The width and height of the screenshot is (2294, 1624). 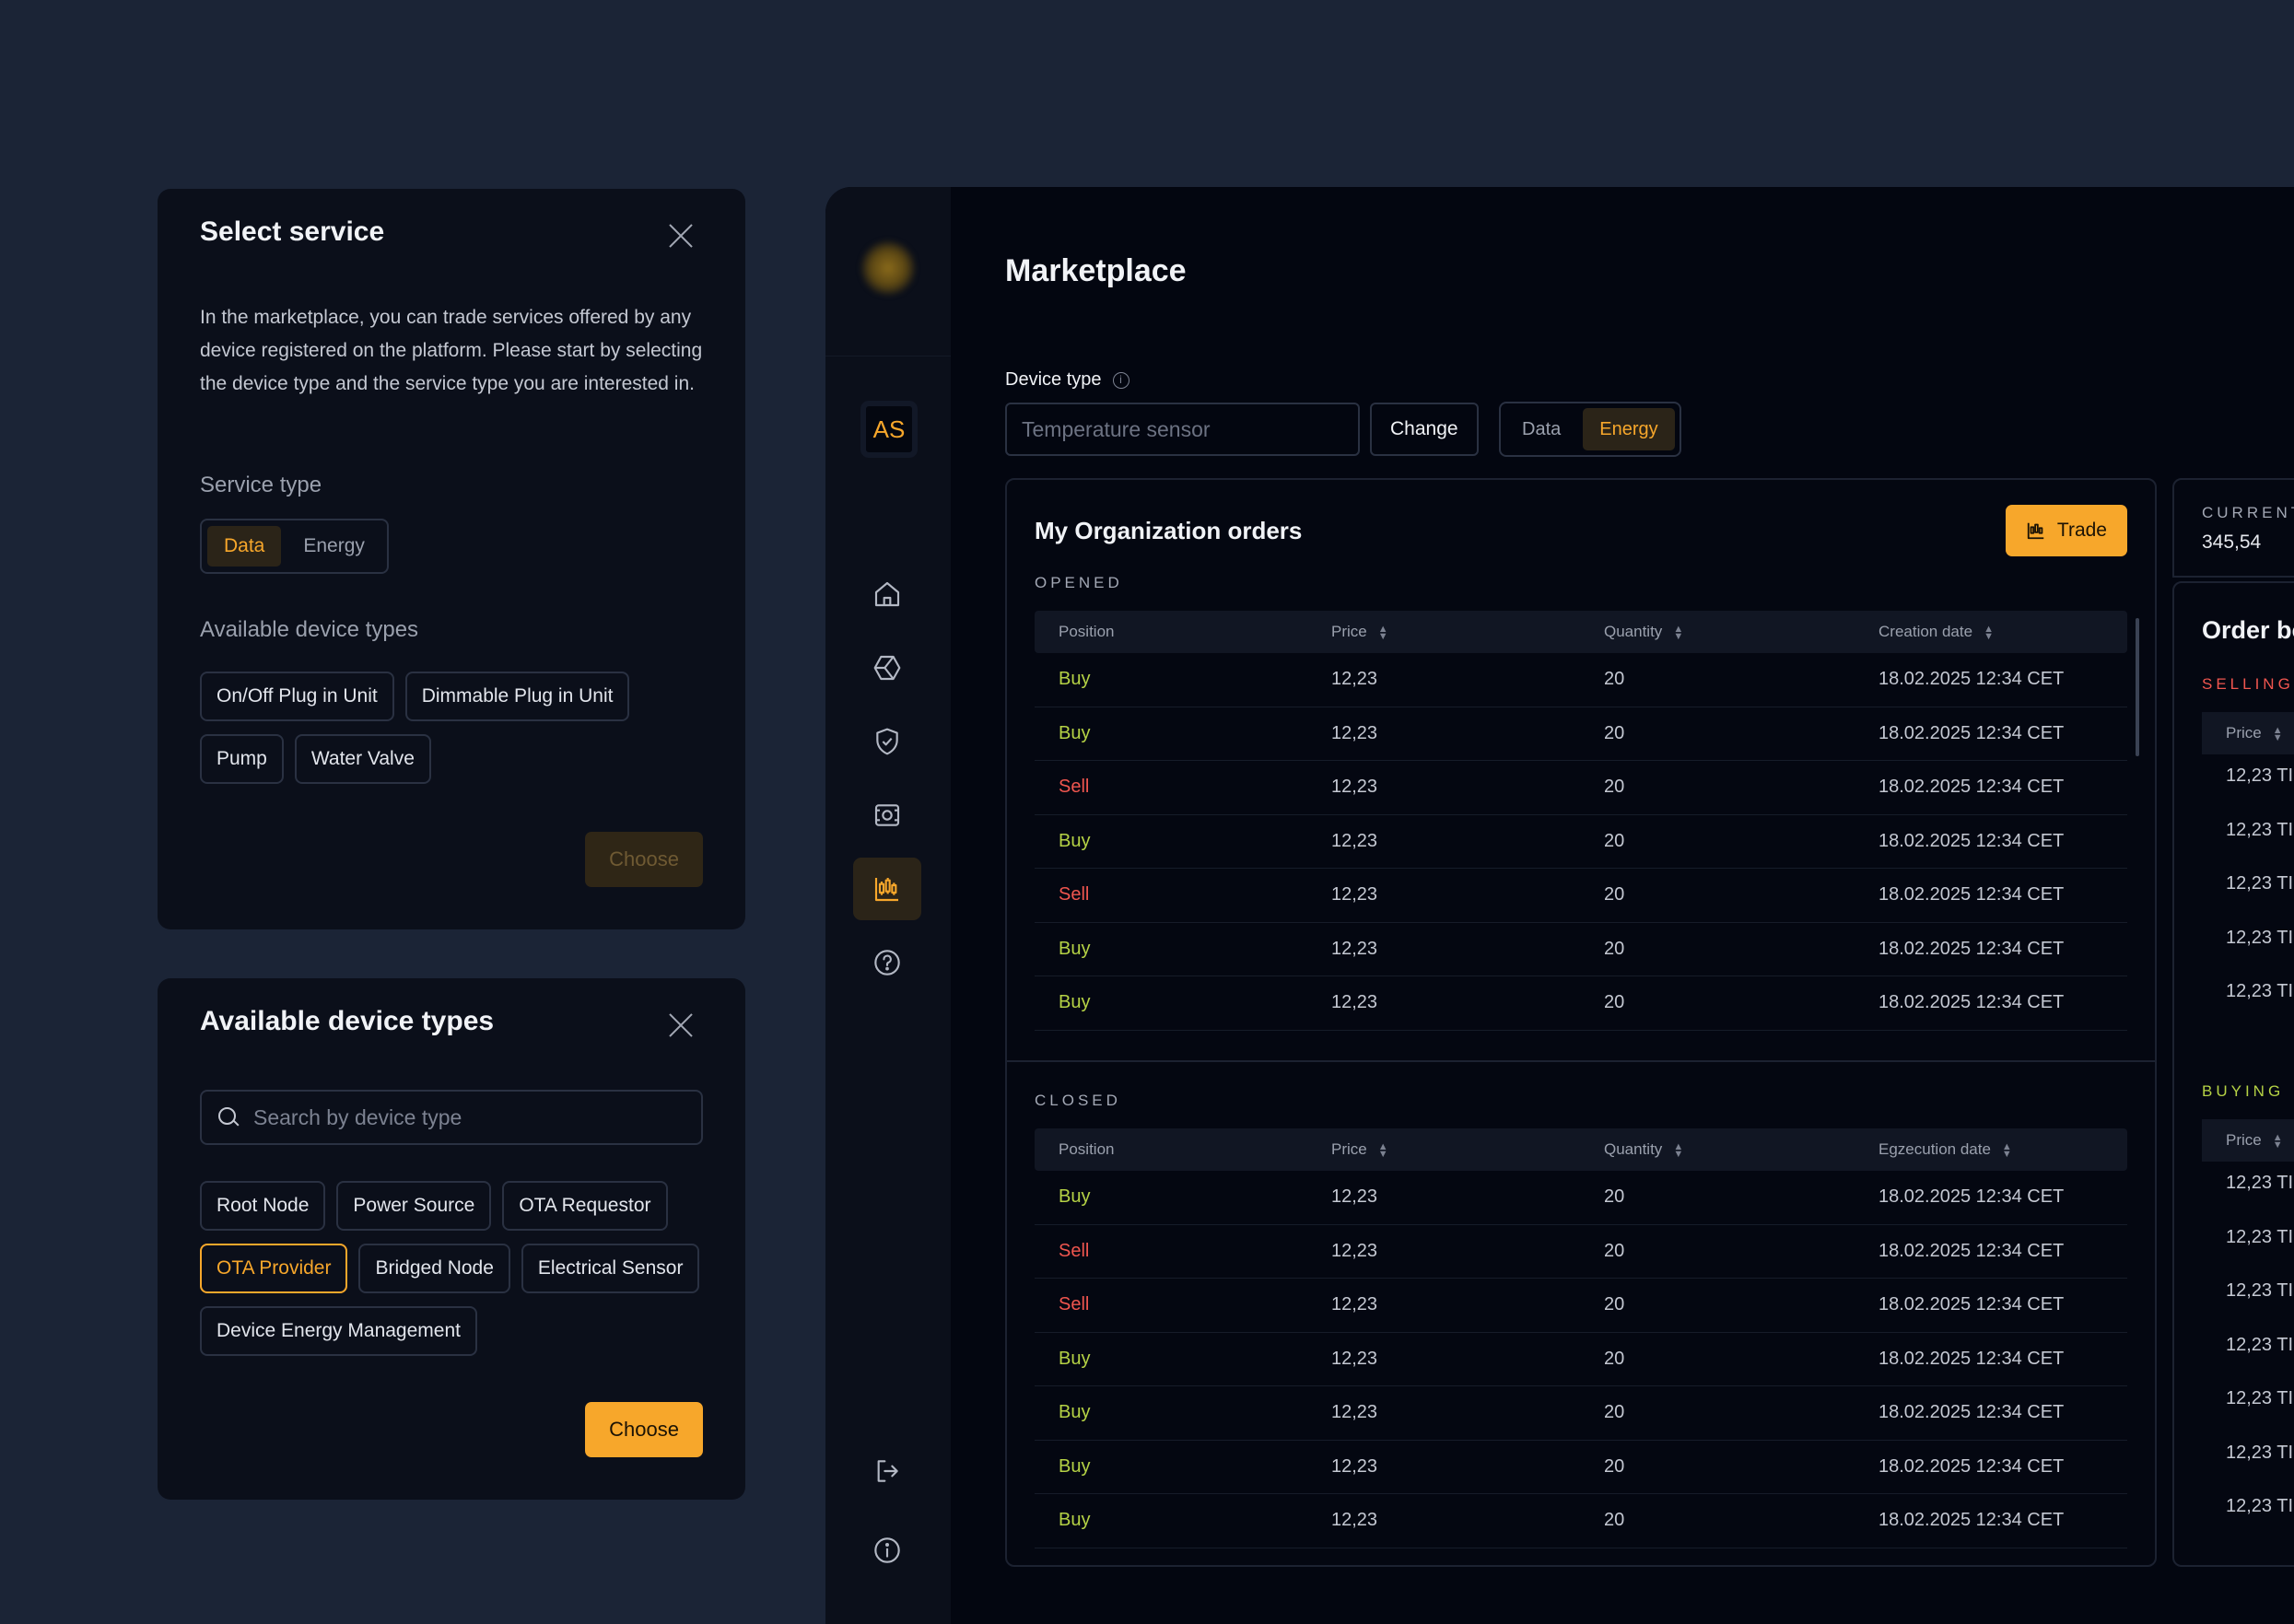 I want to click on device-chip-on-off-plug: On/Off Plug in Unit, so click(x=297, y=696).